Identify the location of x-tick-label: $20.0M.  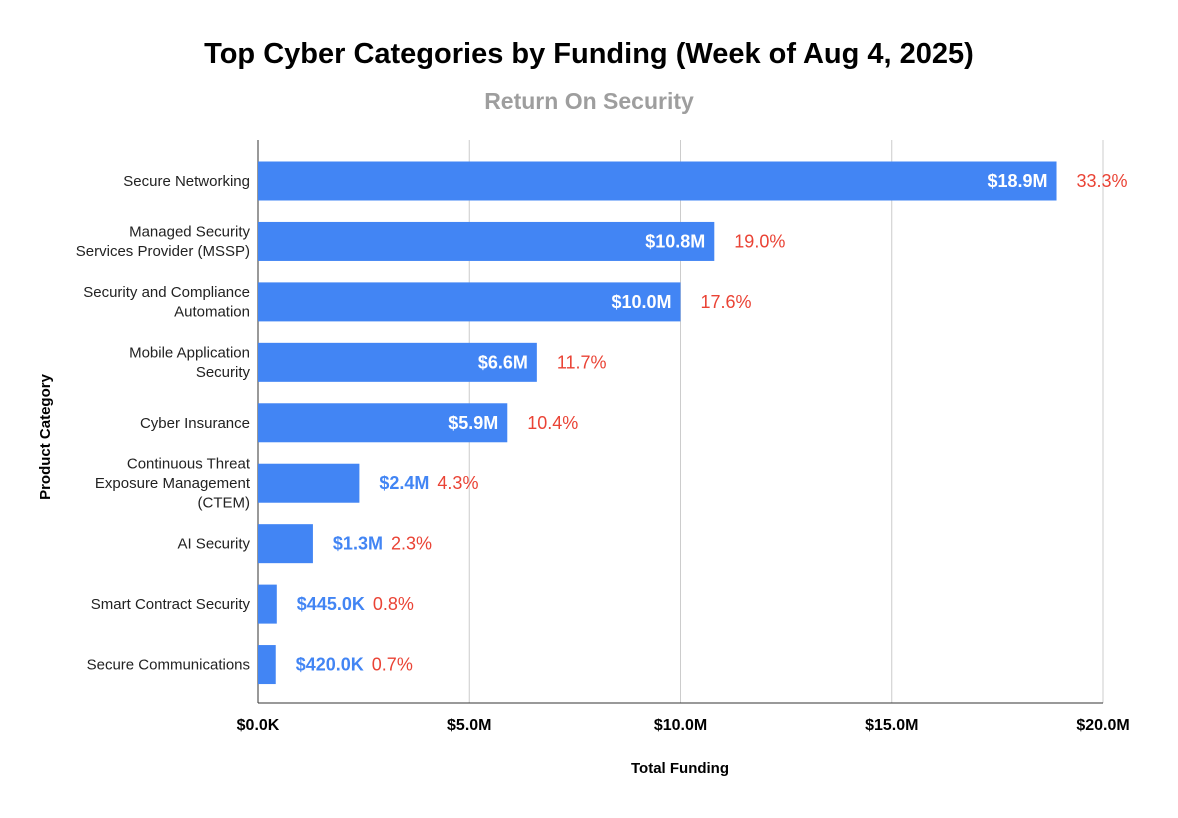
(1102, 725).